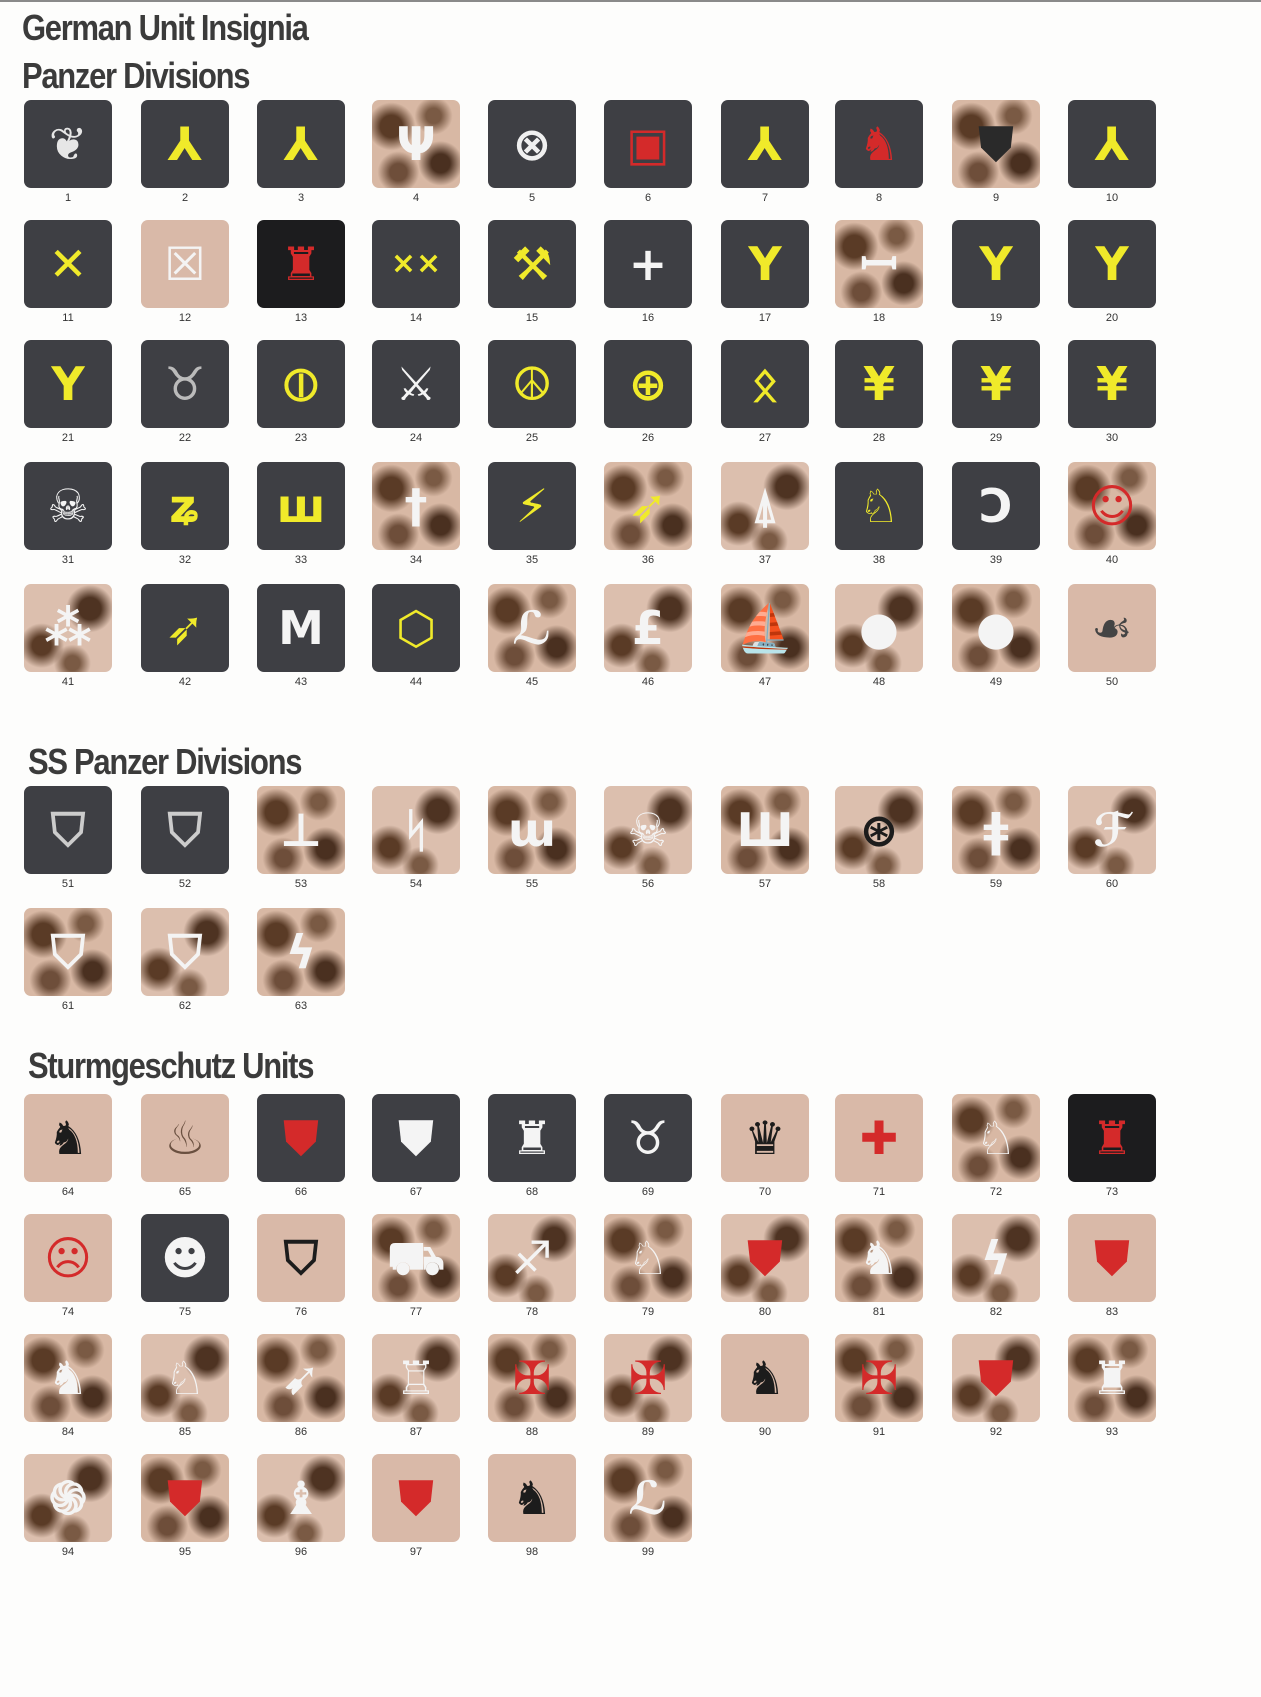 Image resolution: width=1261 pixels, height=1697 pixels. Describe the element at coordinates (532, 1312) in the screenshot. I see `insignia-number: 78` at that location.